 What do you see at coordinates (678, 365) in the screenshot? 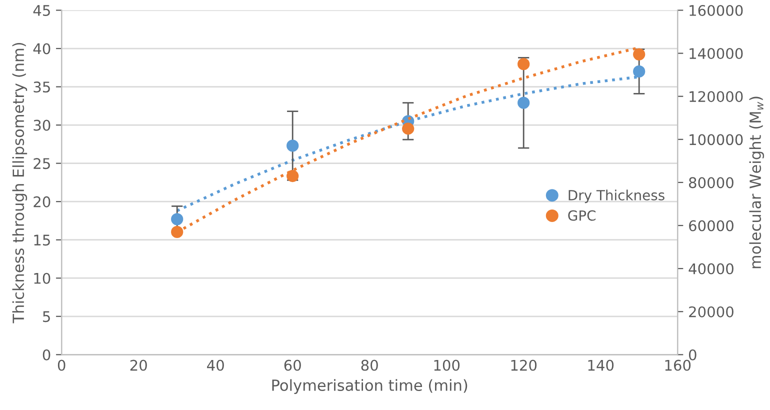
I see `x-tick-label: 160` at bounding box center [678, 365].